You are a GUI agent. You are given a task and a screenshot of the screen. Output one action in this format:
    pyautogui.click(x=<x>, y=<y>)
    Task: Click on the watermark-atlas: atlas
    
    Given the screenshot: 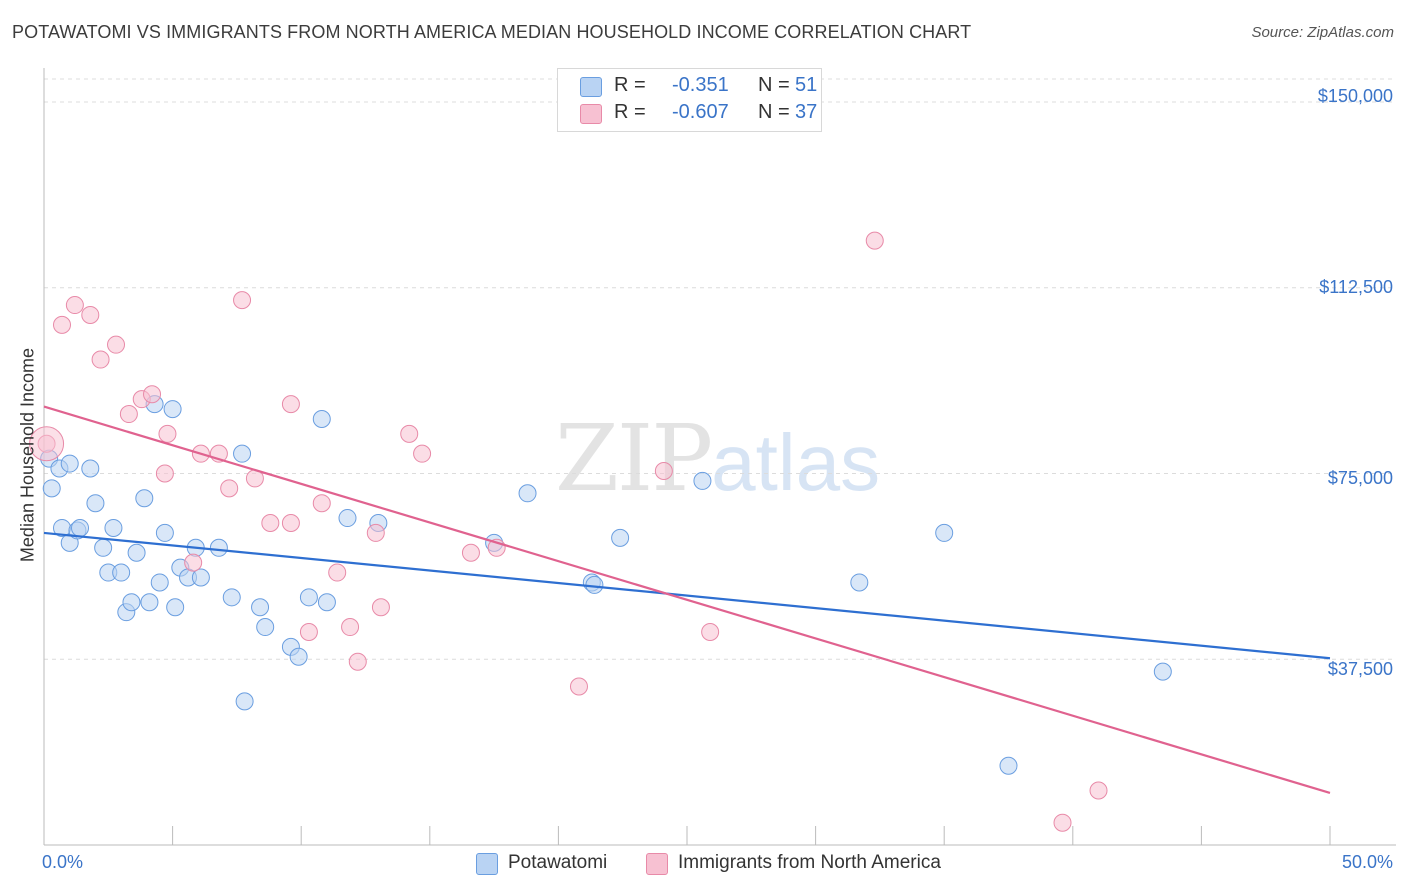 What is the action you would take?
    pyautogui.click(x=796, y=462)
    